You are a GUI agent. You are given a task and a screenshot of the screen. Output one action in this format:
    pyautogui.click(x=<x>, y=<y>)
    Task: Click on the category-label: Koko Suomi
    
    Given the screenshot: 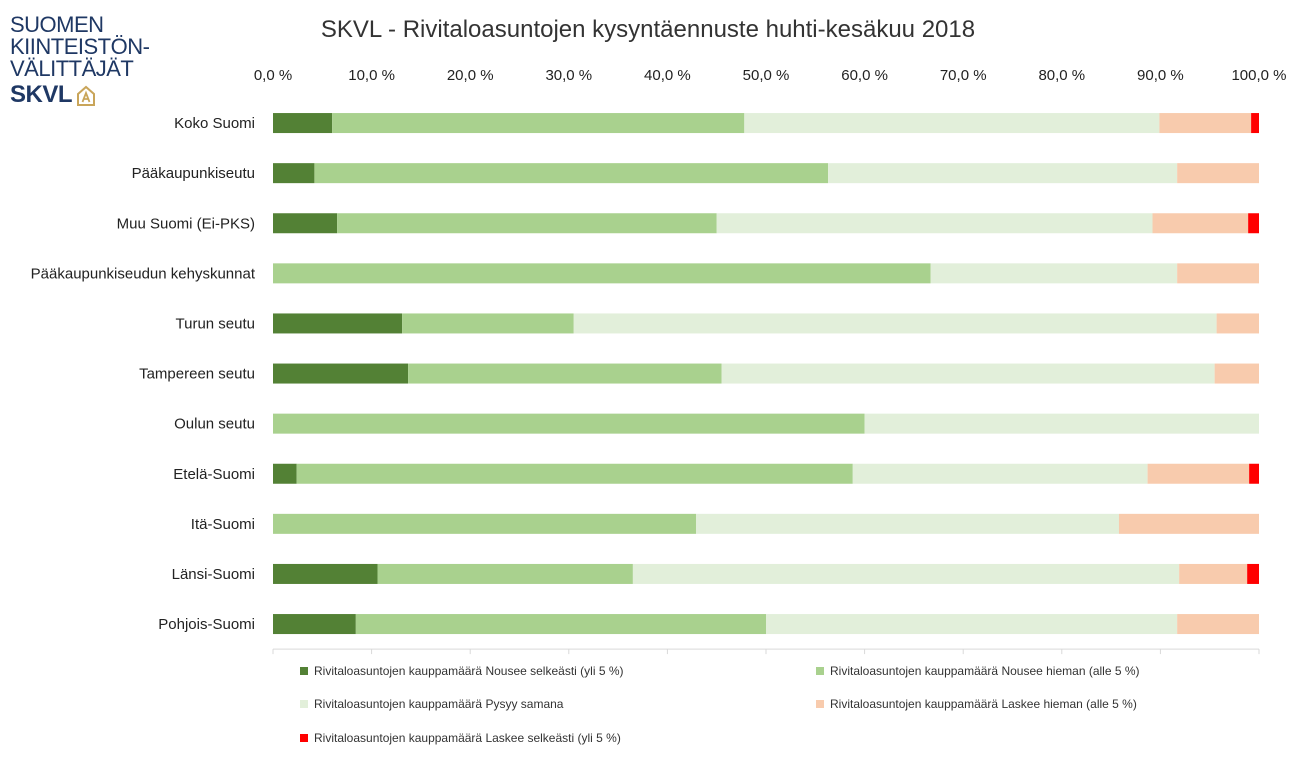 What is the action you would take?
    pyautogui.click(x=214, y=123)
    